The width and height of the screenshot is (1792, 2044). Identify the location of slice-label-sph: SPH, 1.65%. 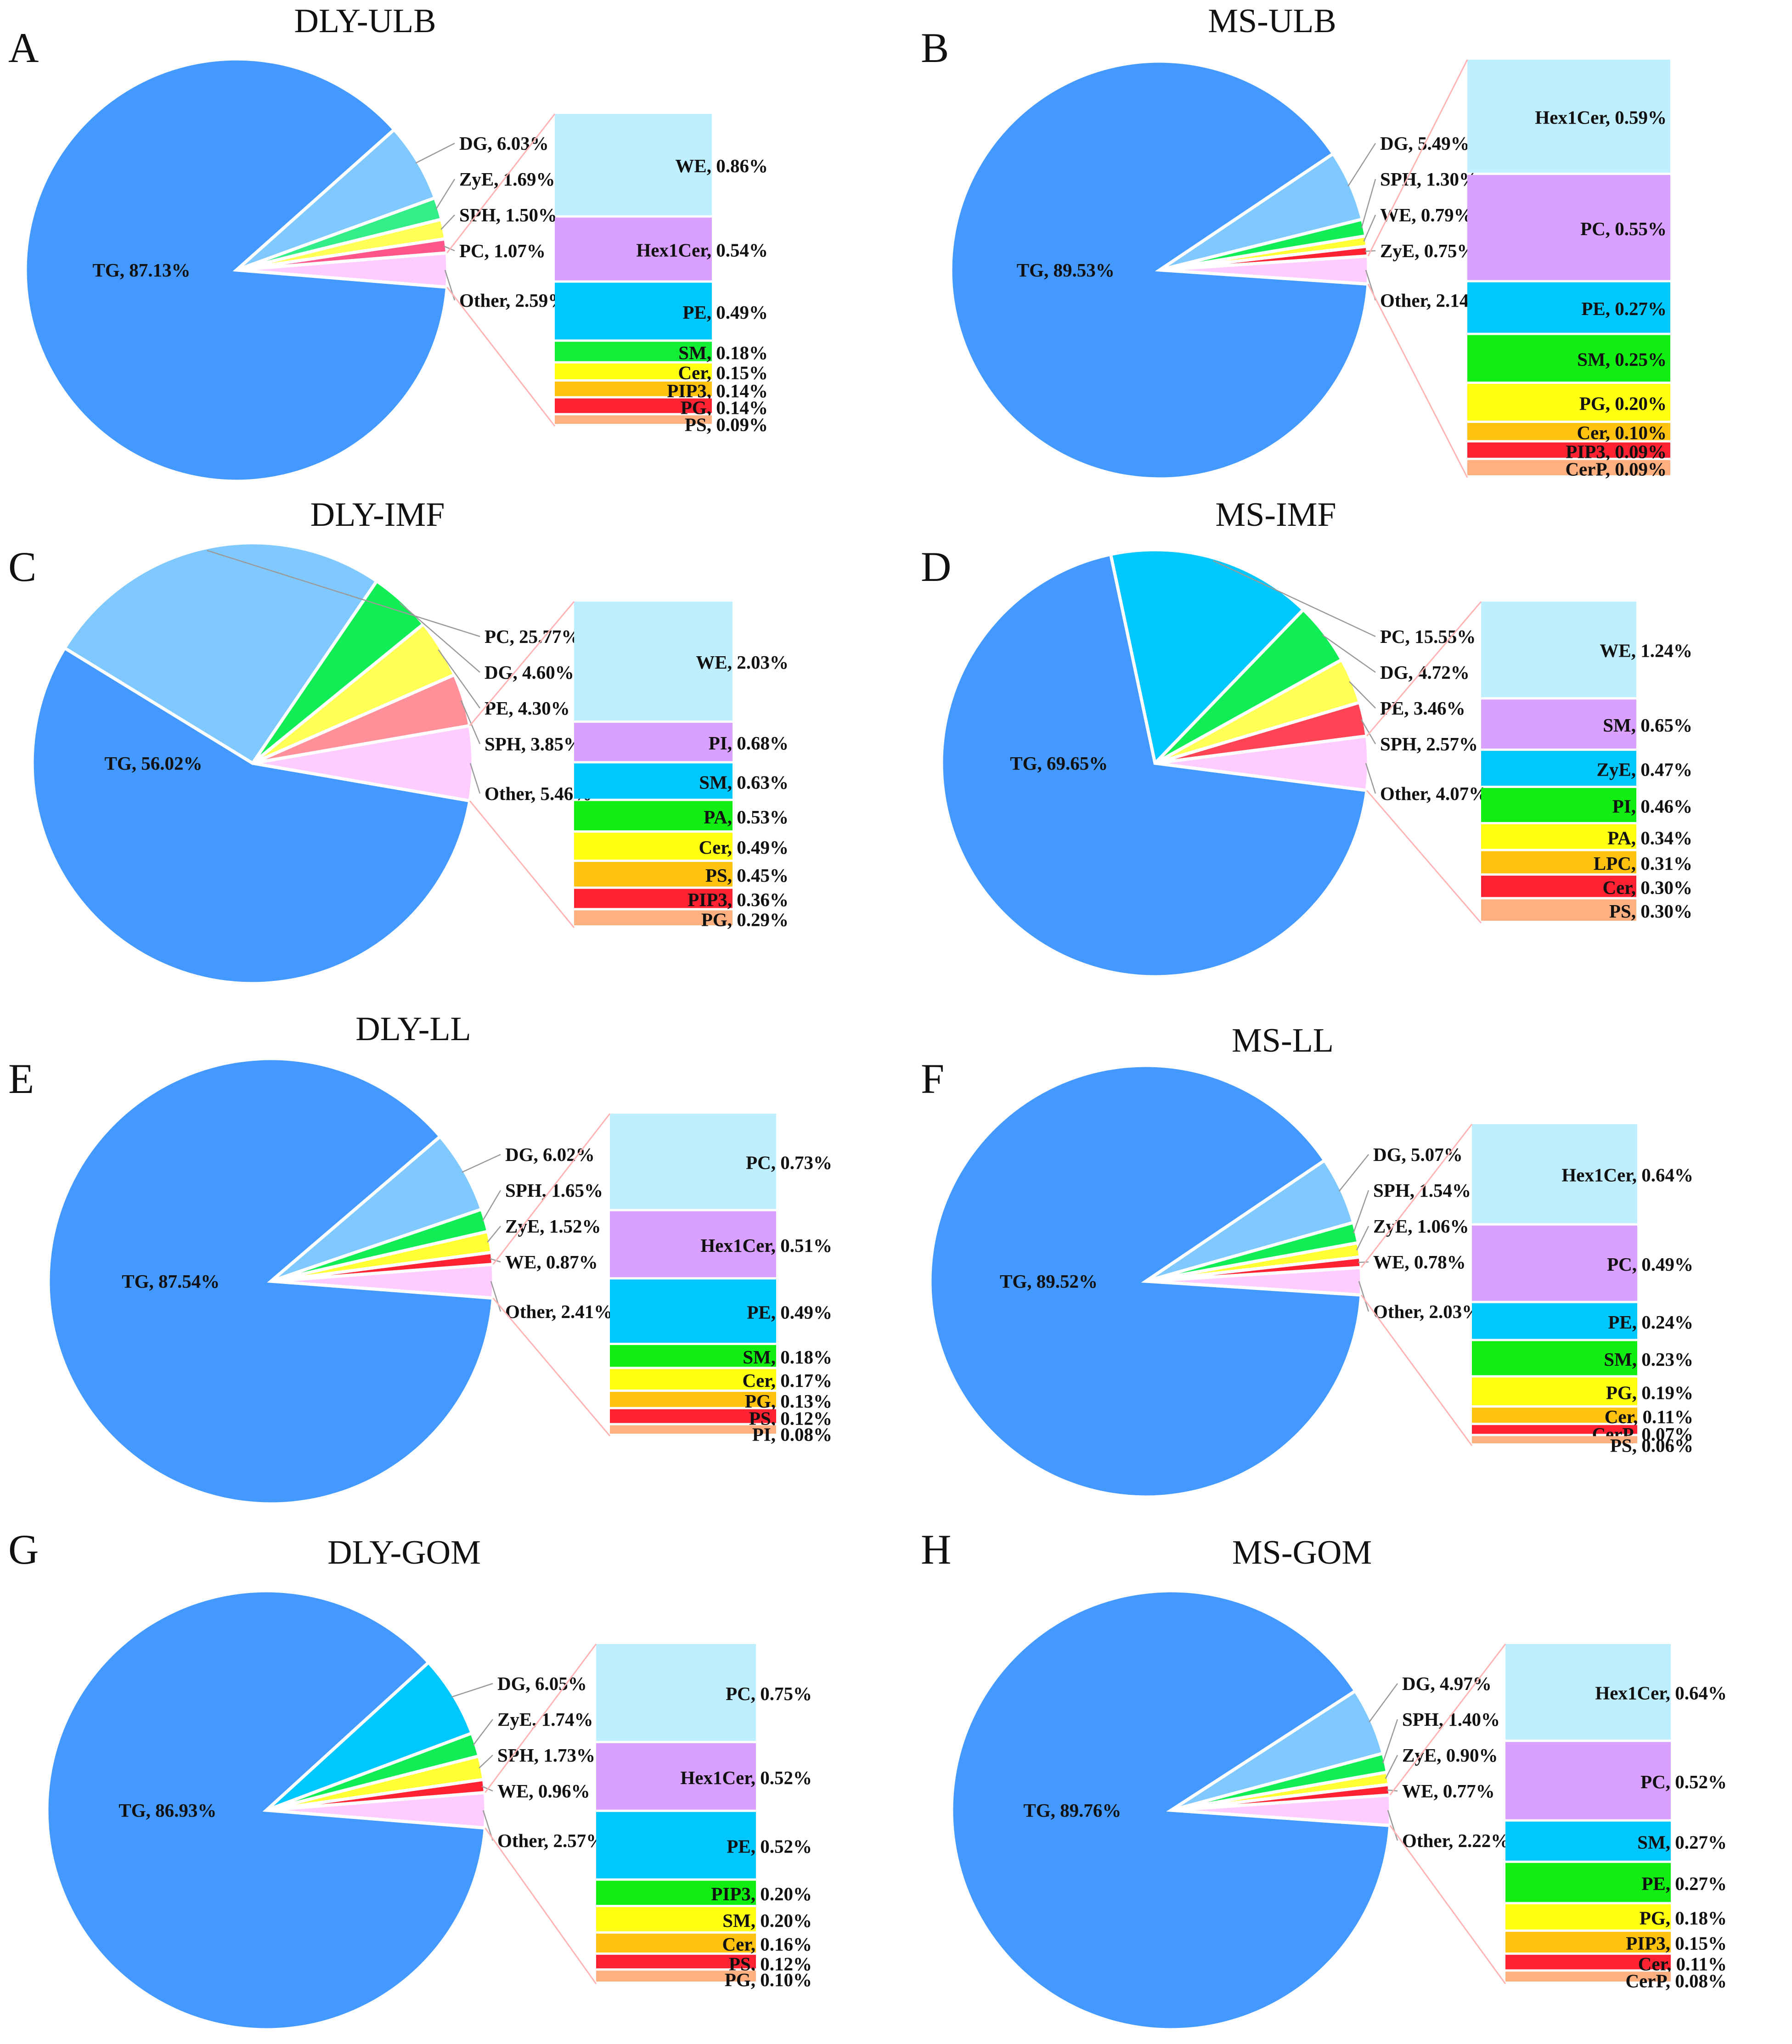
(554, 1190).